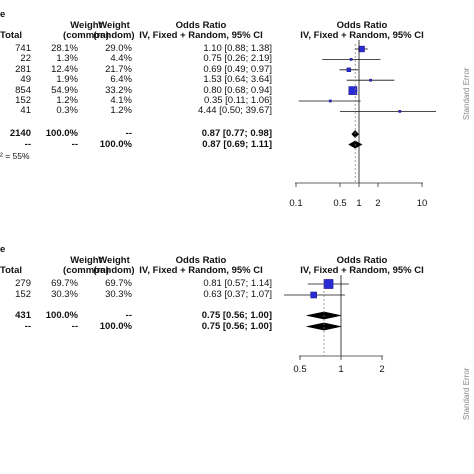 This screenshot has height=474, width=474. I want to click on row-odds-ratio-text: 1.53 [0.64; 3.64], so click(237, 80).